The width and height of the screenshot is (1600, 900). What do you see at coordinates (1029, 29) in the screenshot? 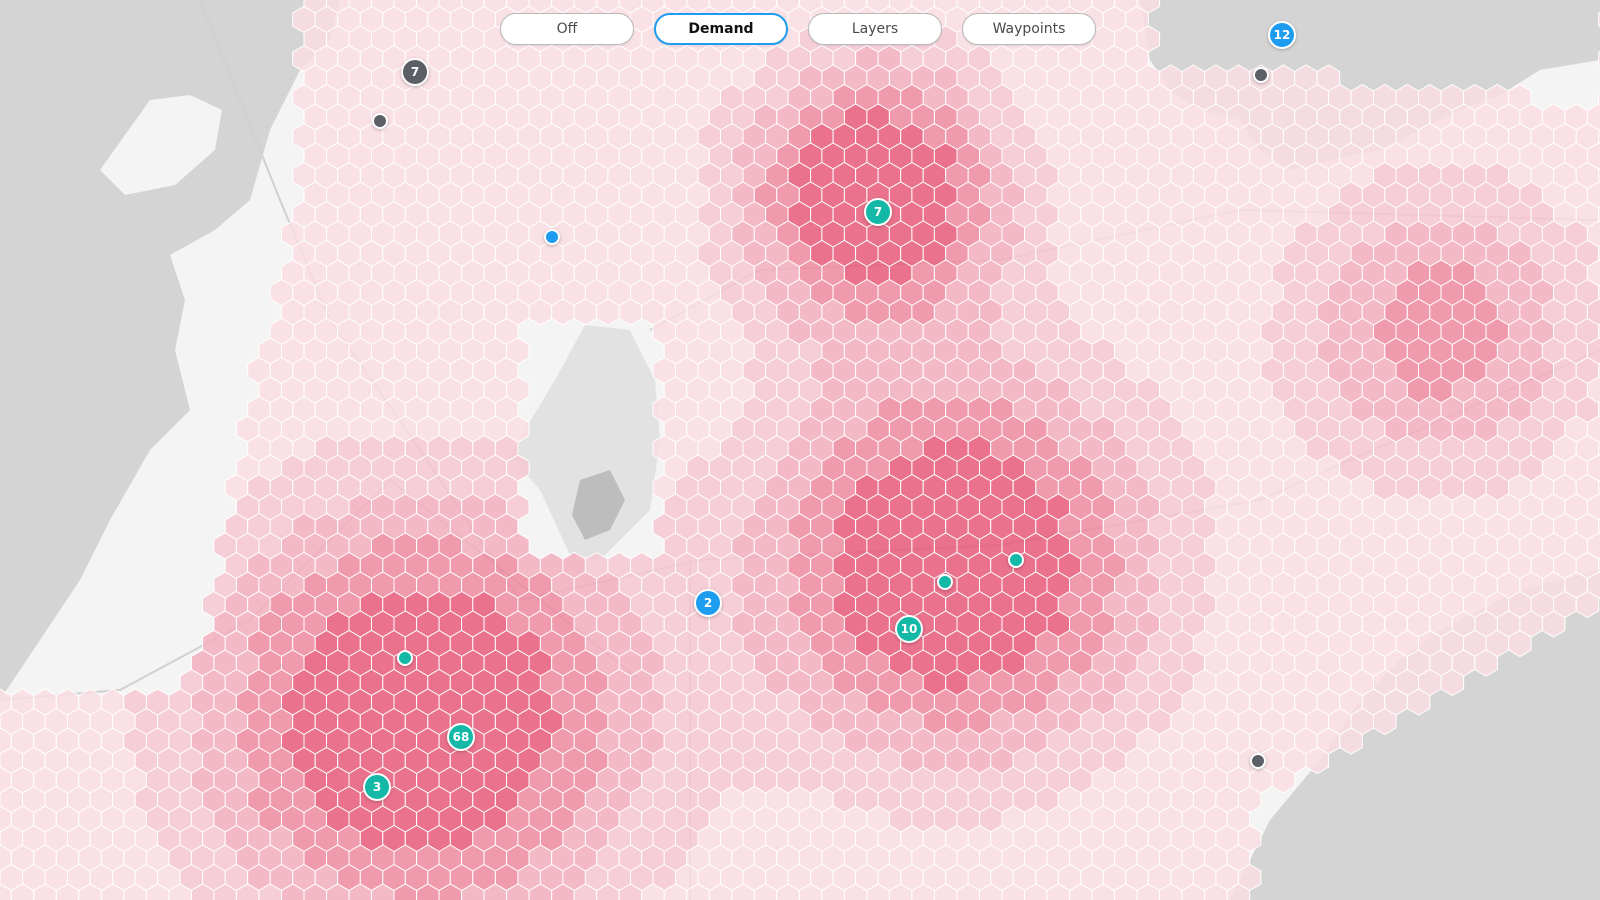
I see `waypoints-button: Waypoints` at bounding box center [1029, 29].